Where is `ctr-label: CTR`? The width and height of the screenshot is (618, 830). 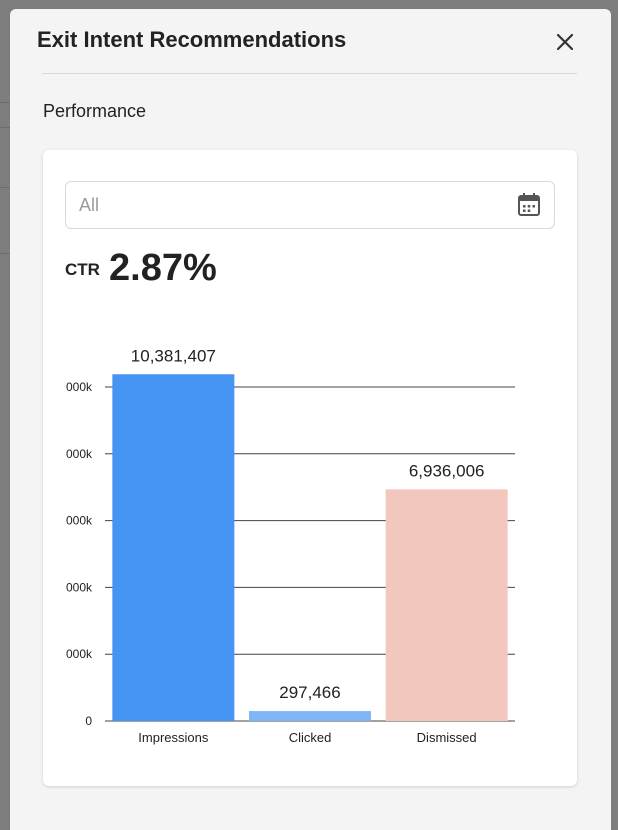 ctr-label: CTR is located at coordinates (82, 269).